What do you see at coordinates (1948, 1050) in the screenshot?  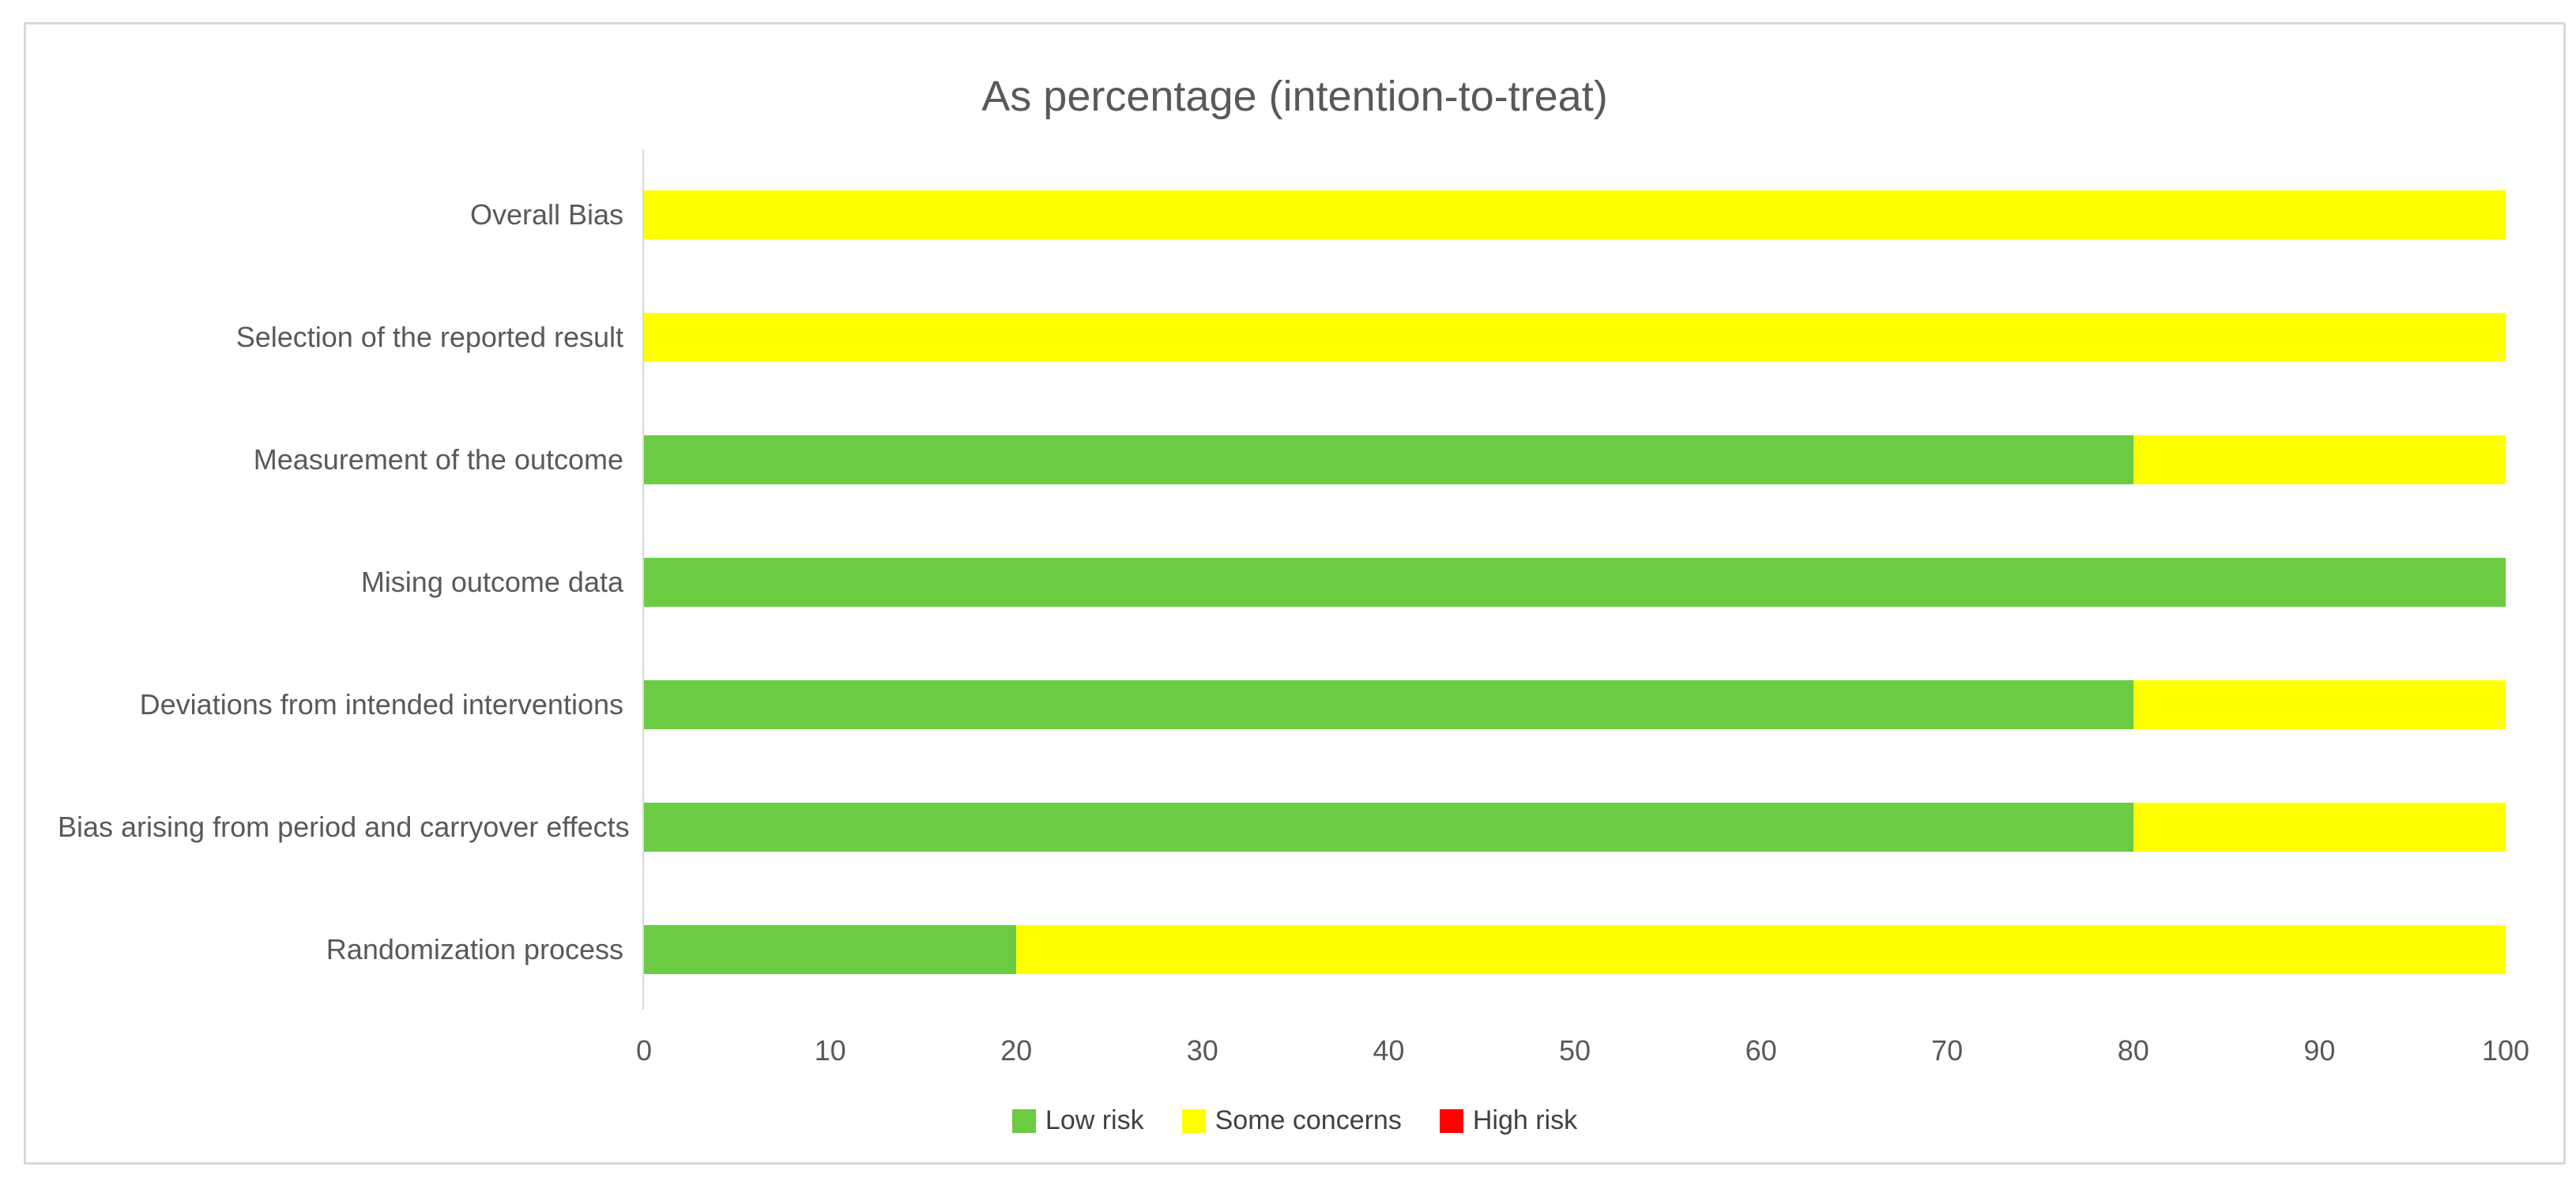 I see `x-tick-label: 70` at bounding box center [1948, 1050].